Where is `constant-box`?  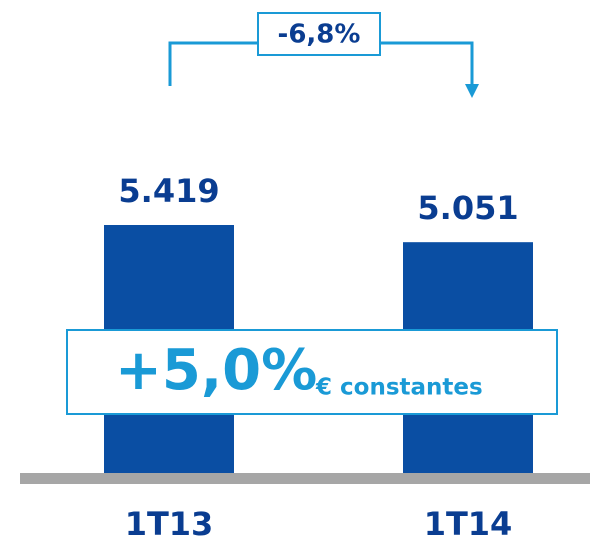 constant-box is located at coordinates (312, 372).